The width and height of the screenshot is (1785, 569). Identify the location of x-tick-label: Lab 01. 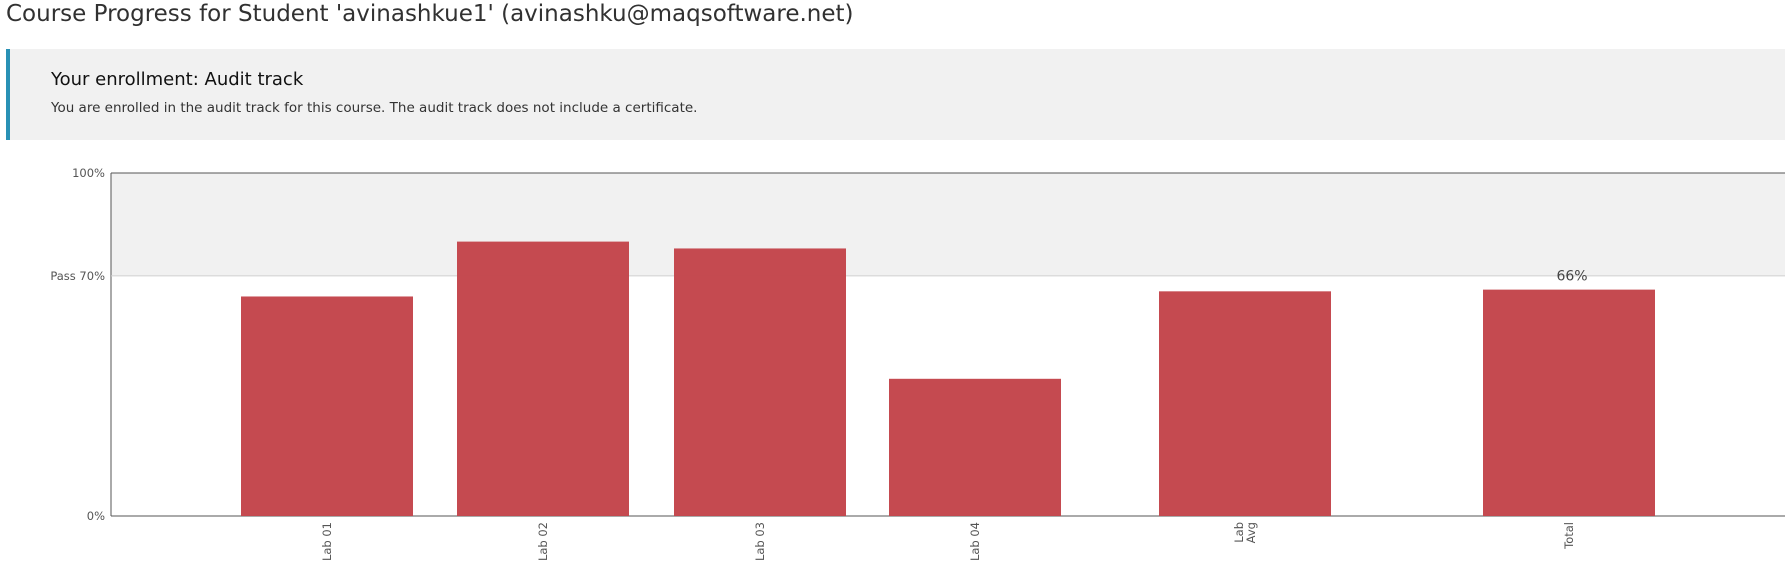
(327, 541).